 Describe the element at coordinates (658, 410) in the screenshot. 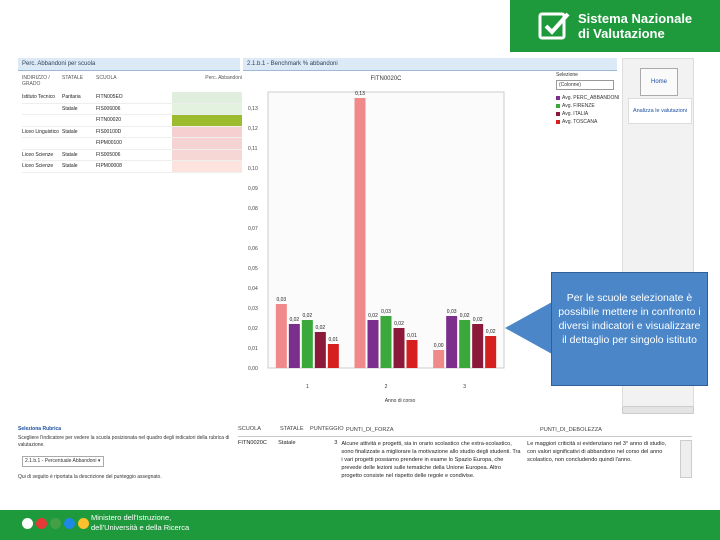

I see `side-scrollbar` at that location.